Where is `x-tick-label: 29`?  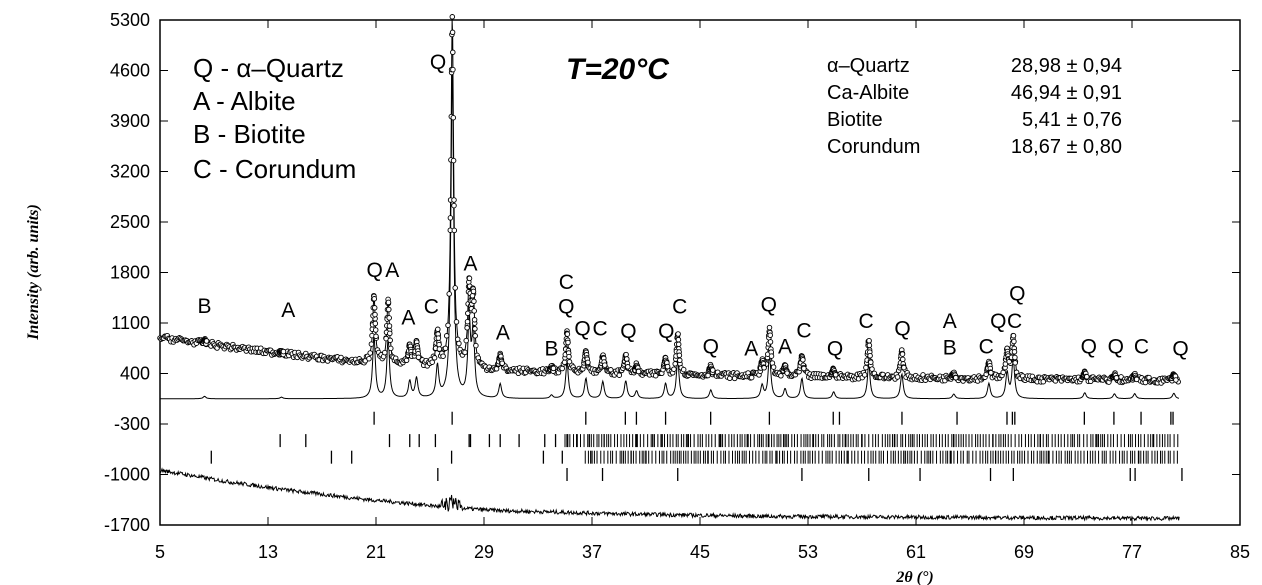 x-tick-label: 29 is located at coordinates (484, 552).